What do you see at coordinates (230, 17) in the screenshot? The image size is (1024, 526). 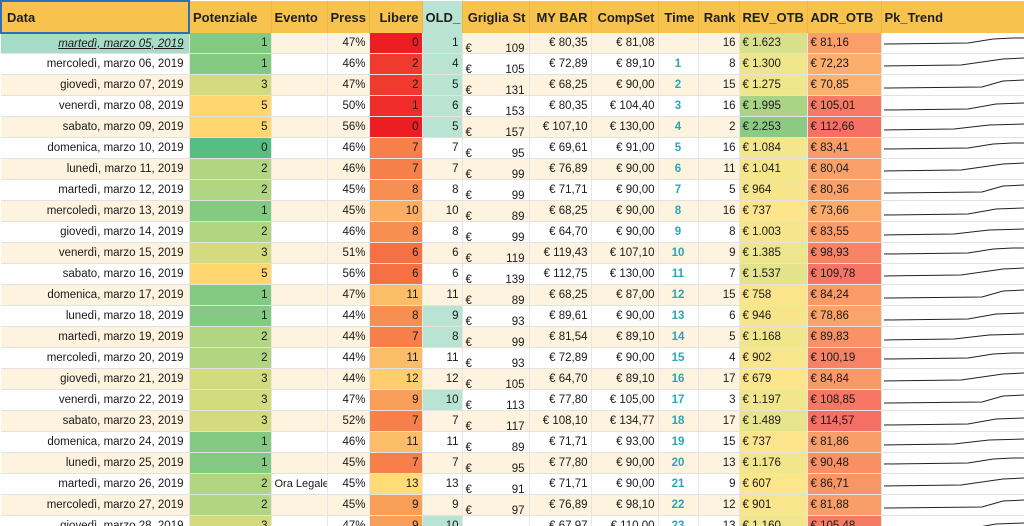 I see `column-header-potenziale: Potenziale` at bounding box center [230, 17].